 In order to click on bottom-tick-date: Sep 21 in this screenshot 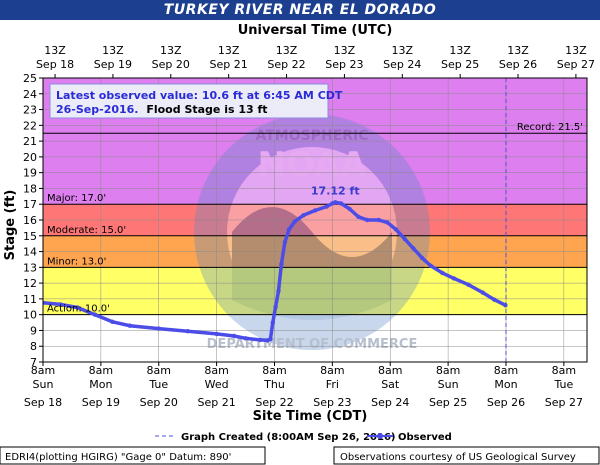, I will do `click(216, 402)`.